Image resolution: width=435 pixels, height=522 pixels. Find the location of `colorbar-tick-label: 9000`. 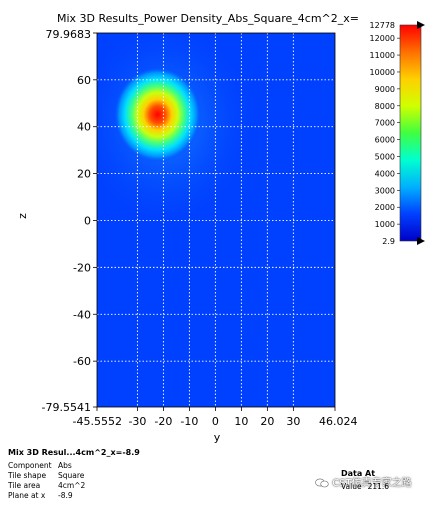

colorbar-tick-label: 9000 is located at coordinates (385, 89).